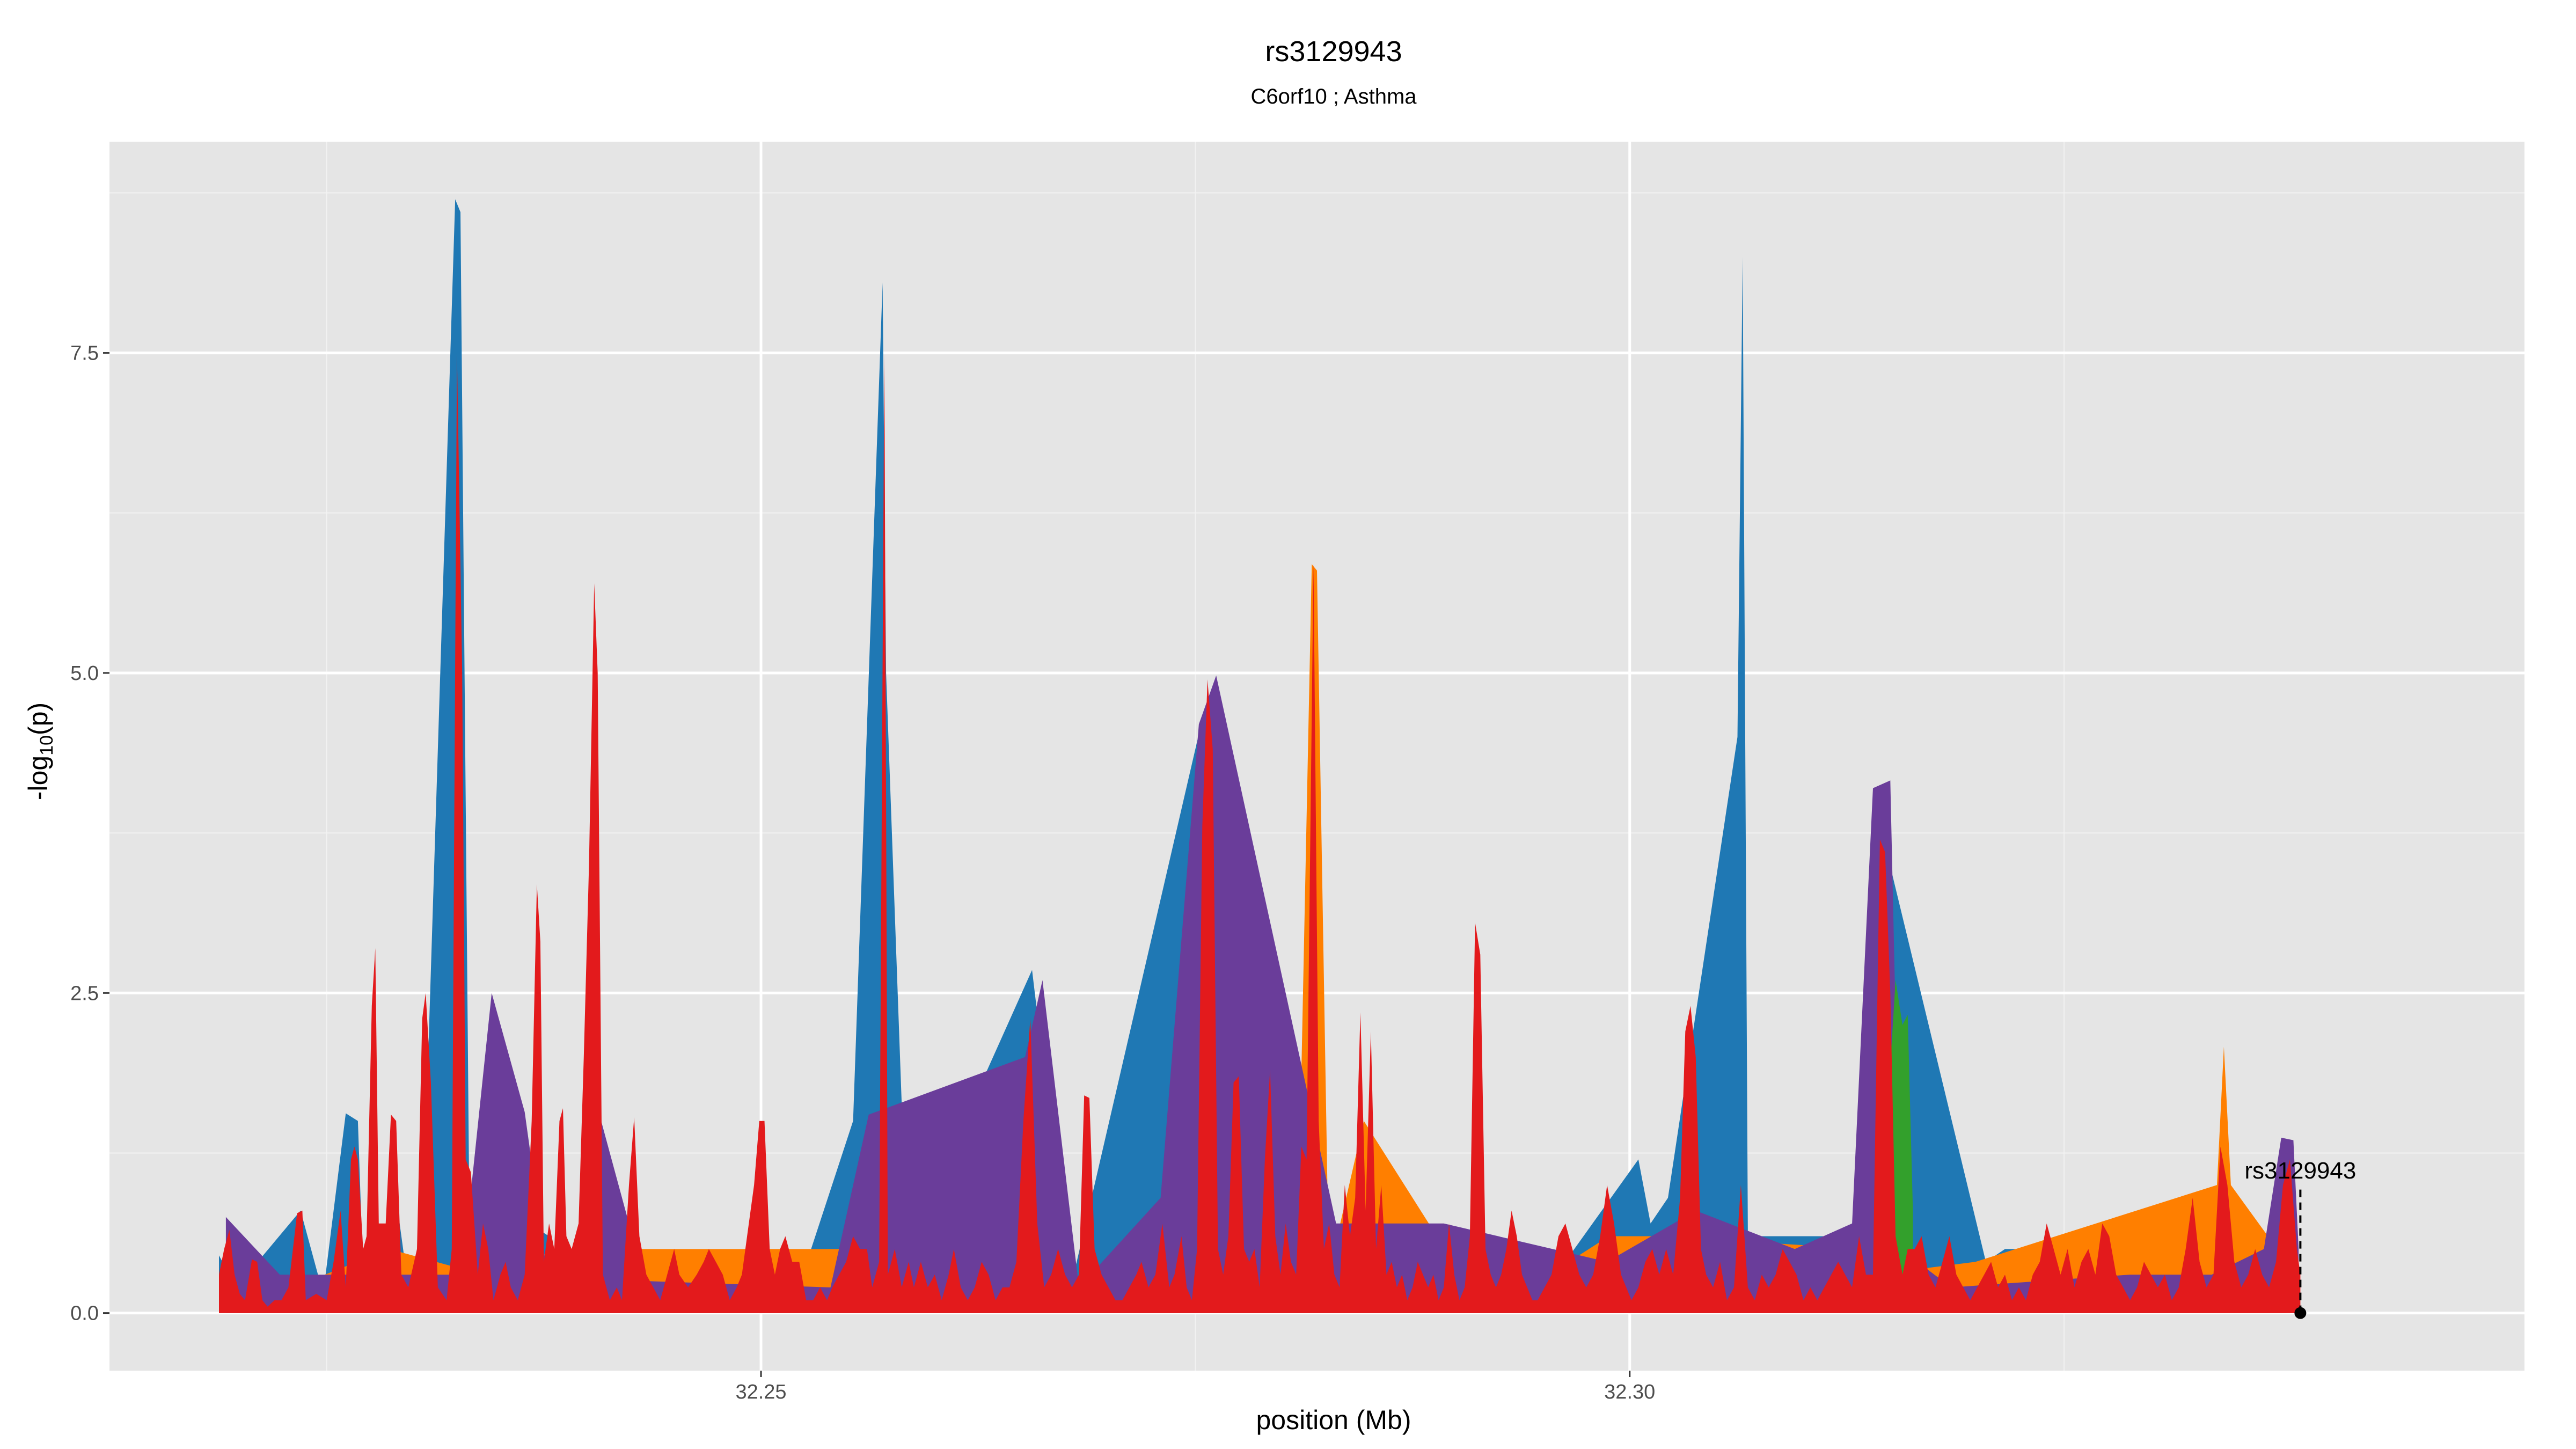 The image size is (2576, 1449). Describe the element at coordinates (1333, 1420) in the screenshot. I see `x-axis-title: position (Mb)` at that location.